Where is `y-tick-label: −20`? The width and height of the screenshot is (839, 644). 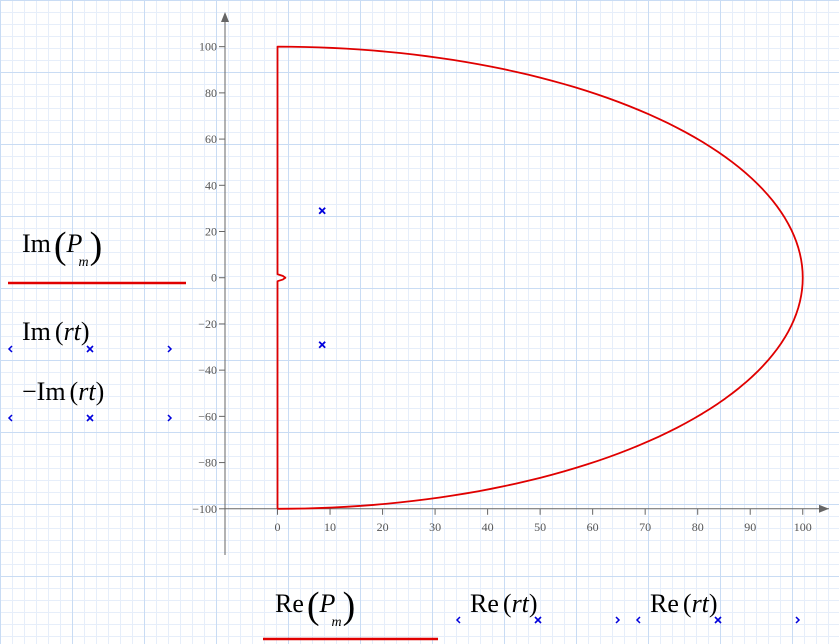
y-tick-label: −20 is located at coordinates (207, 324).